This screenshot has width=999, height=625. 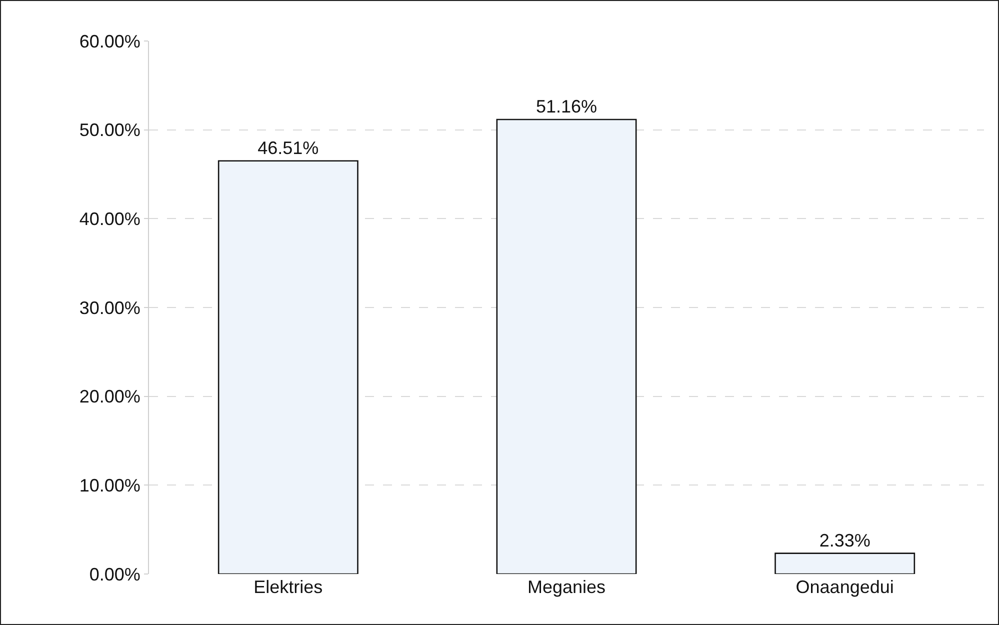 I want to click on data-label: 2.33%, so click(x=844, y=540).